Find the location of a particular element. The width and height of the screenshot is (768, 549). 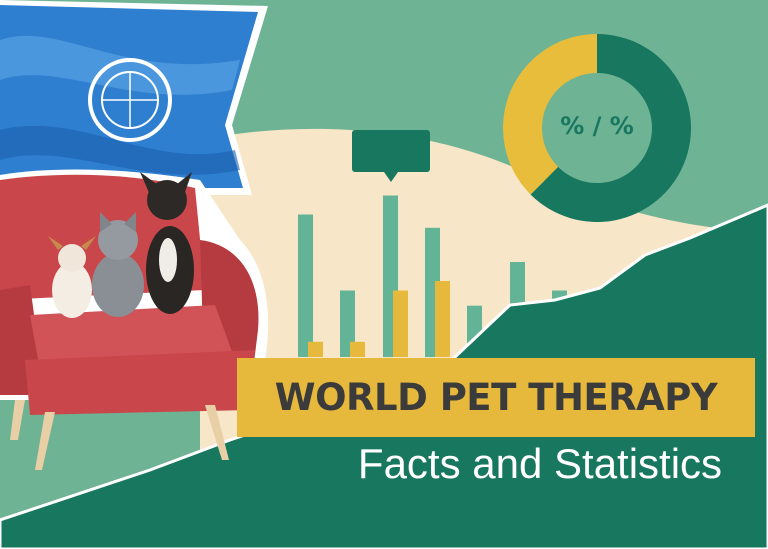

french-bulldog is located at coordinates (167, 243).